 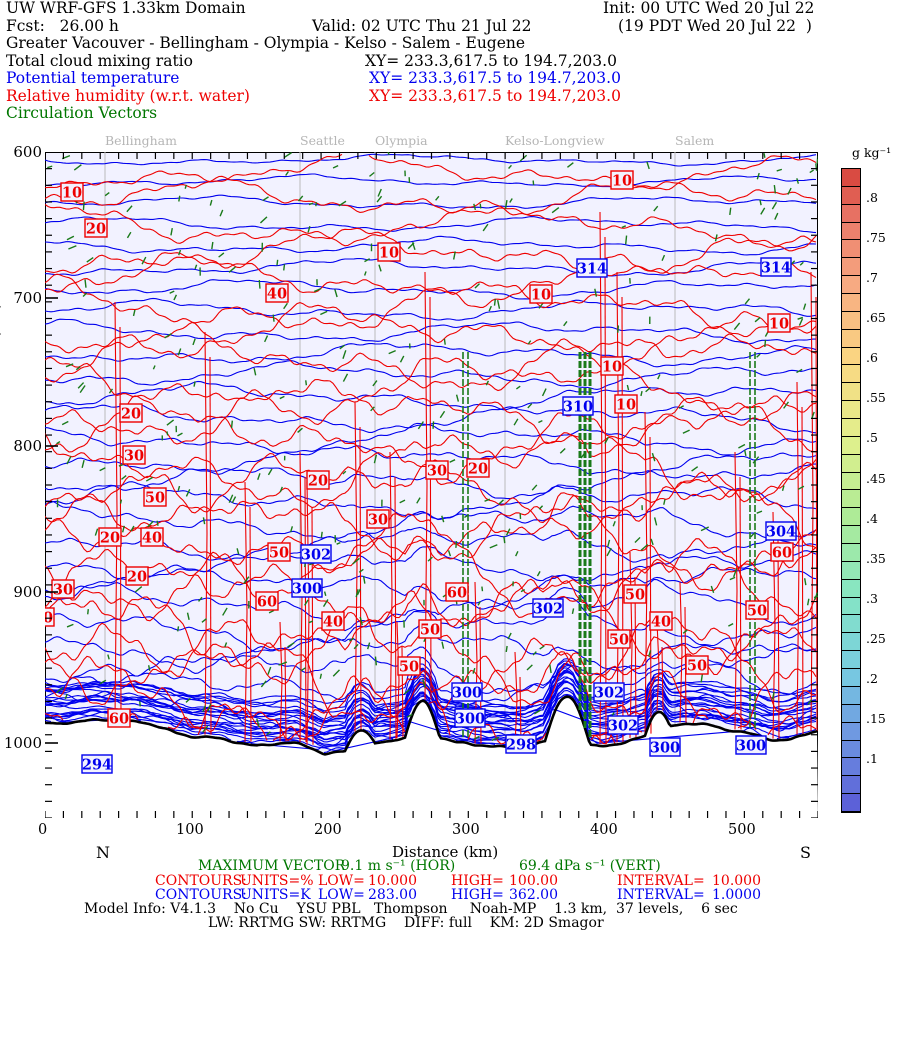 I want to click on field-label-theta: Potential temperature, so click(x=92, y=79).